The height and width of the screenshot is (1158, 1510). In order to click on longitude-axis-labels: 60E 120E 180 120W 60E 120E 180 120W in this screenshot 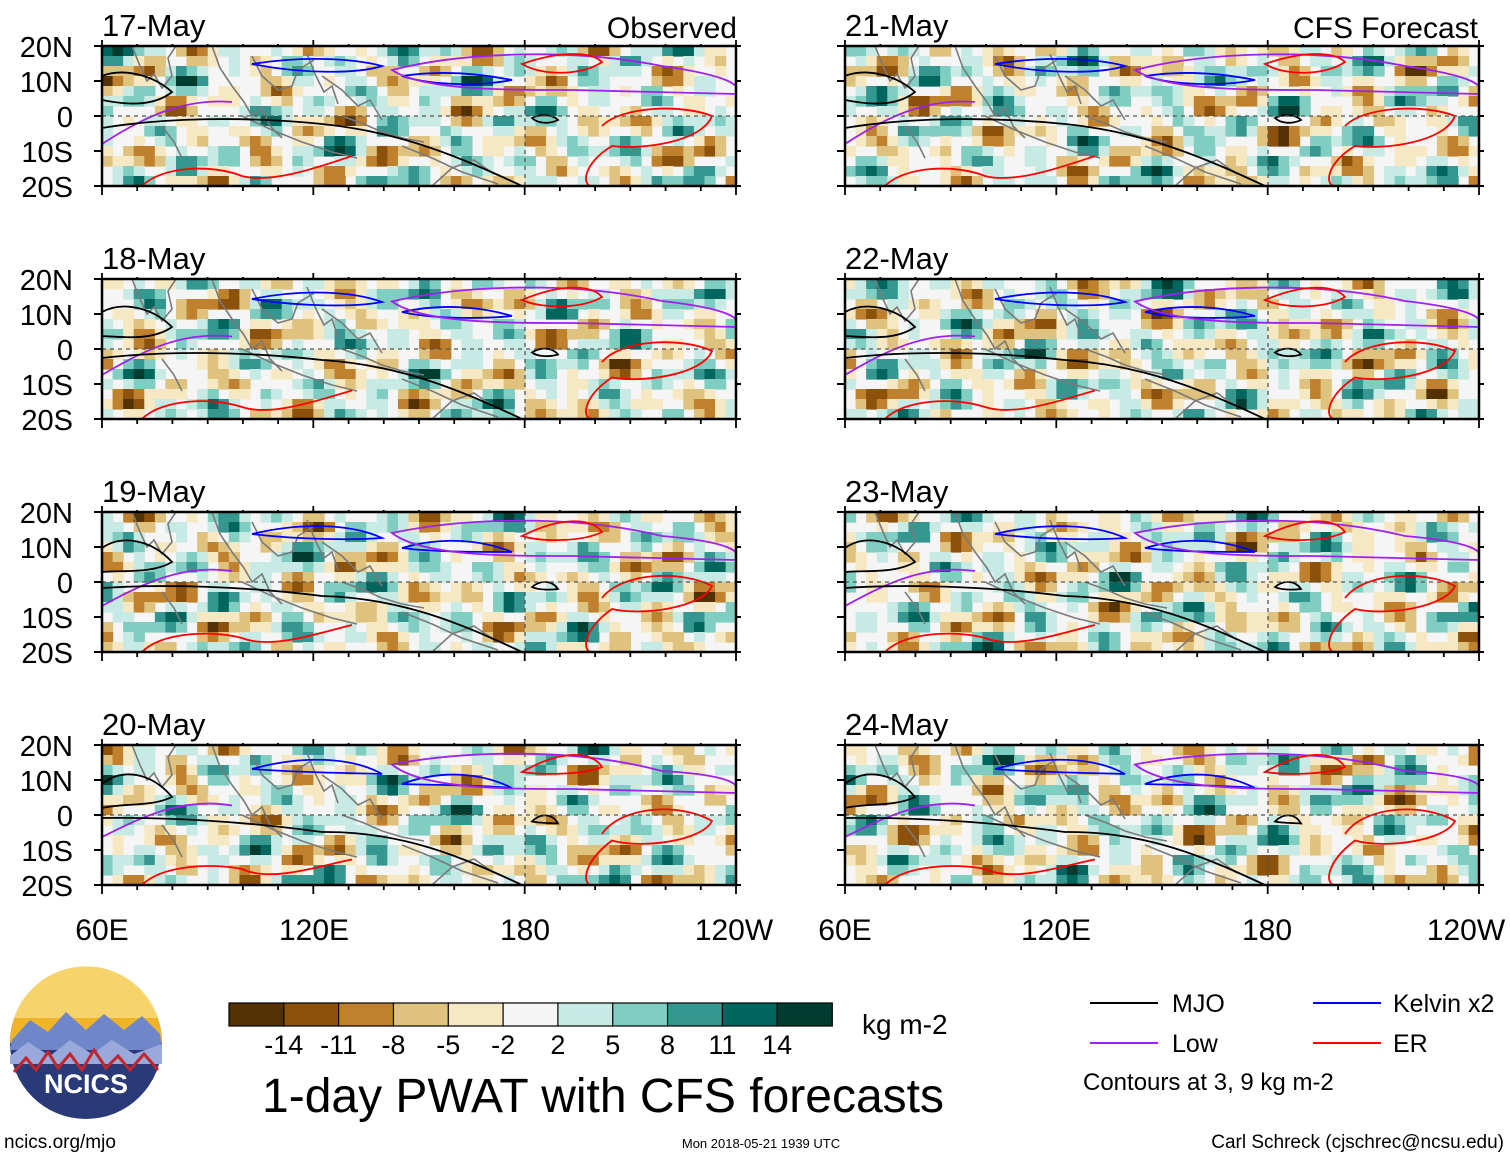, I will do `click(790, 930)`.